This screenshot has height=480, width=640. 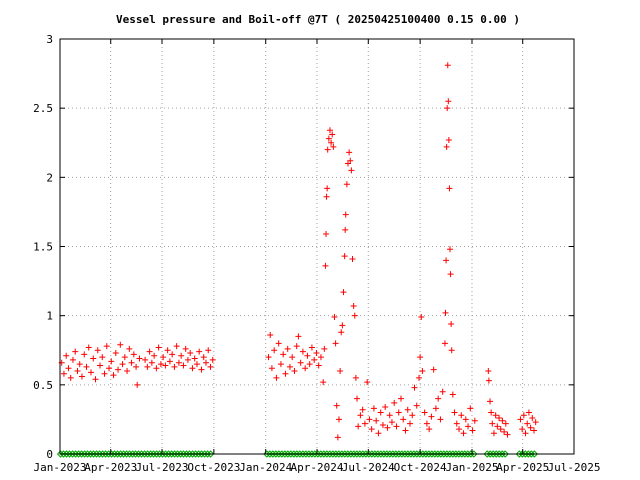 I want to click on x-tick-label: Oct-2023, so click(x=213, y=467).